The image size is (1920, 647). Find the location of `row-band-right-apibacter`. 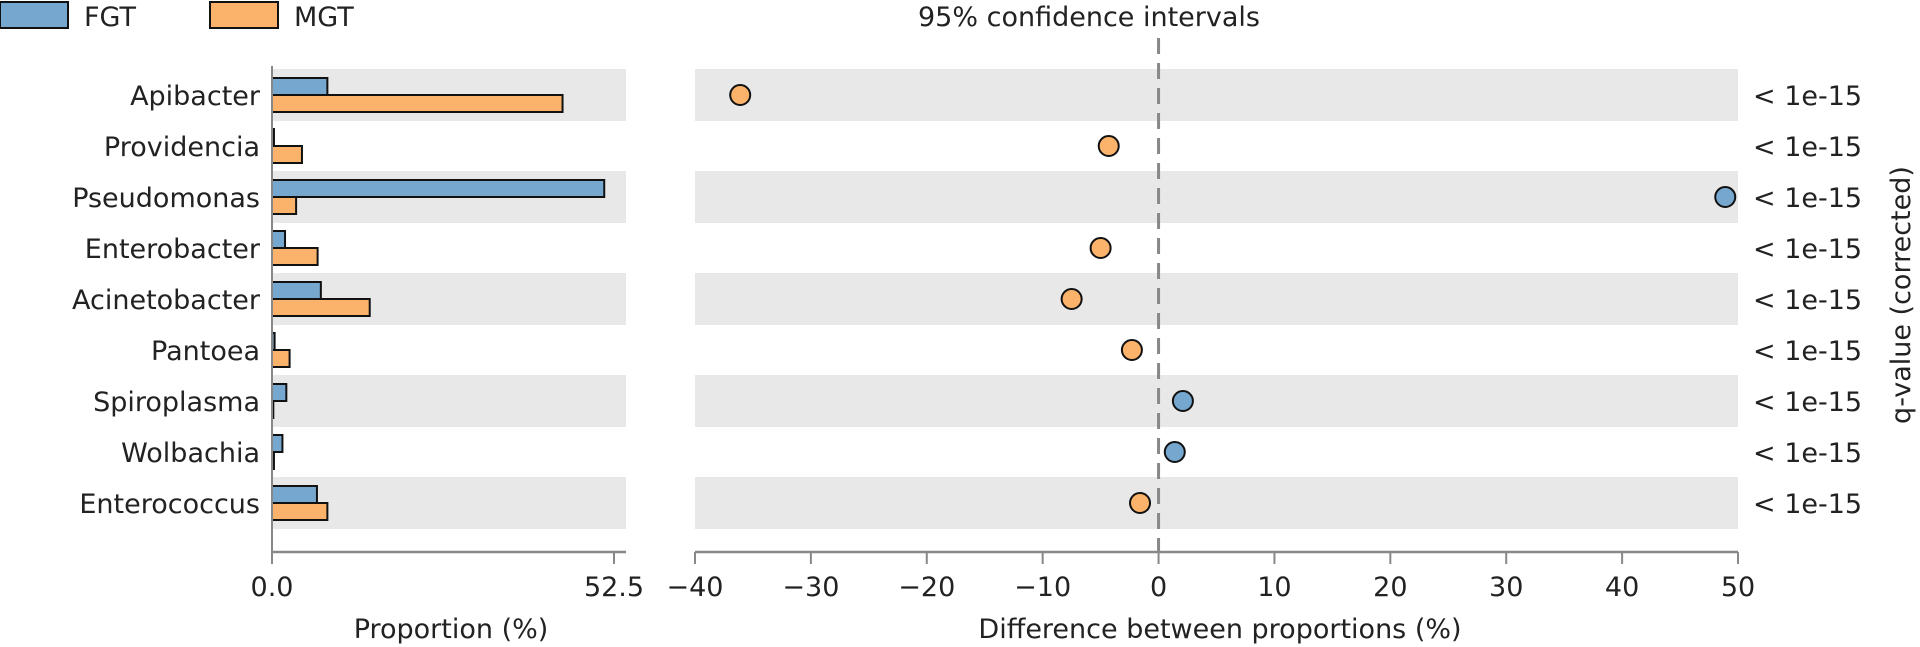

row-band-right-apibacter is located at coordinates (1216, 95).